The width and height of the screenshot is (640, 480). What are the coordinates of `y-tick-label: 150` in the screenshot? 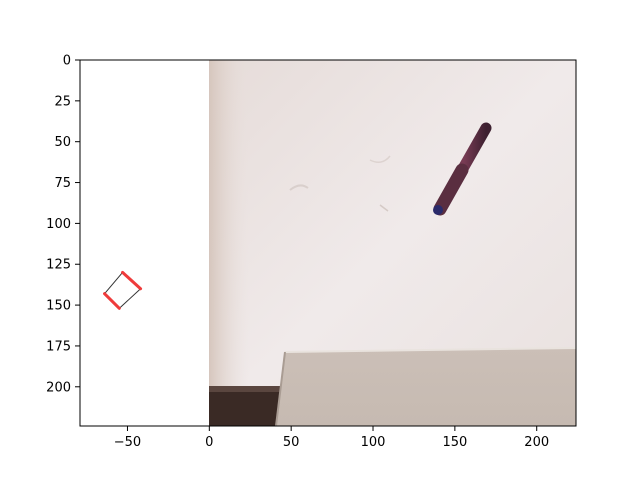 It's located at (58, 306).